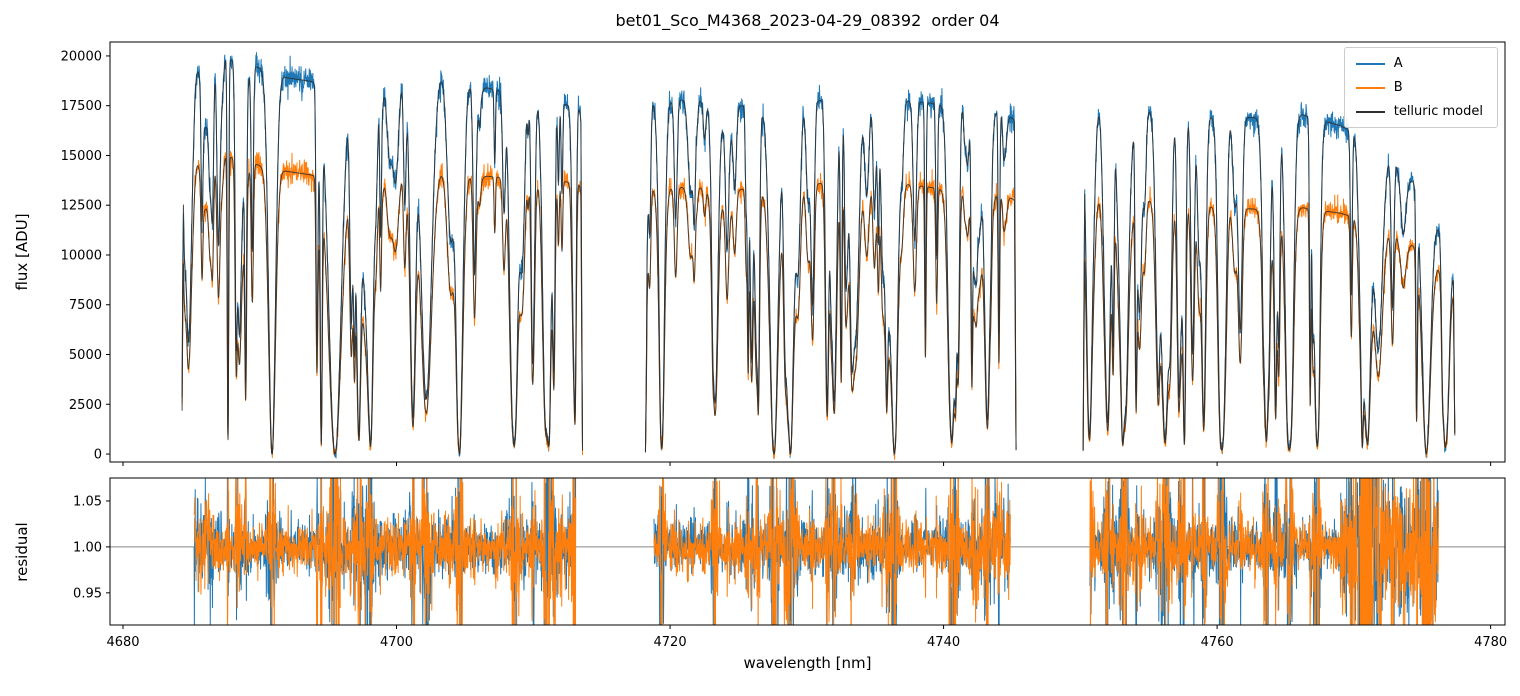 The width and height of the screenshot is (1520, 696). What do you see at coordinates (22, 552) in the screenshot?
I see `residual-axis-label: residual` at bounding box center [22, 552].